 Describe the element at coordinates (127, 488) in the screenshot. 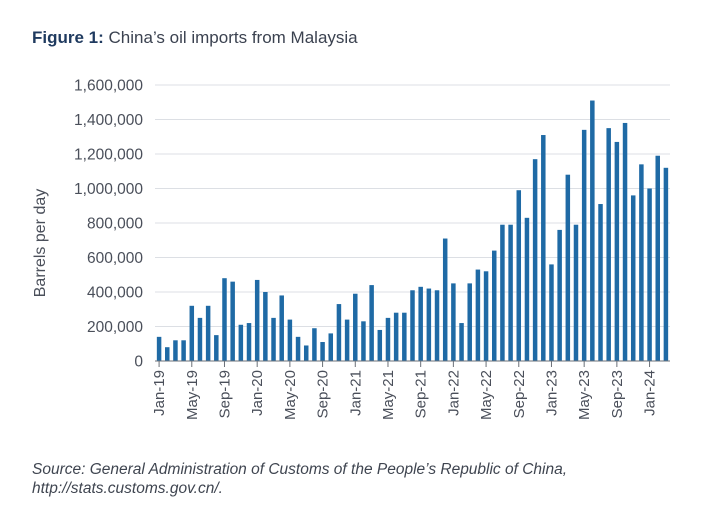

I see `source-line-2: http://stats.customs.gov.cn/.` at that location.